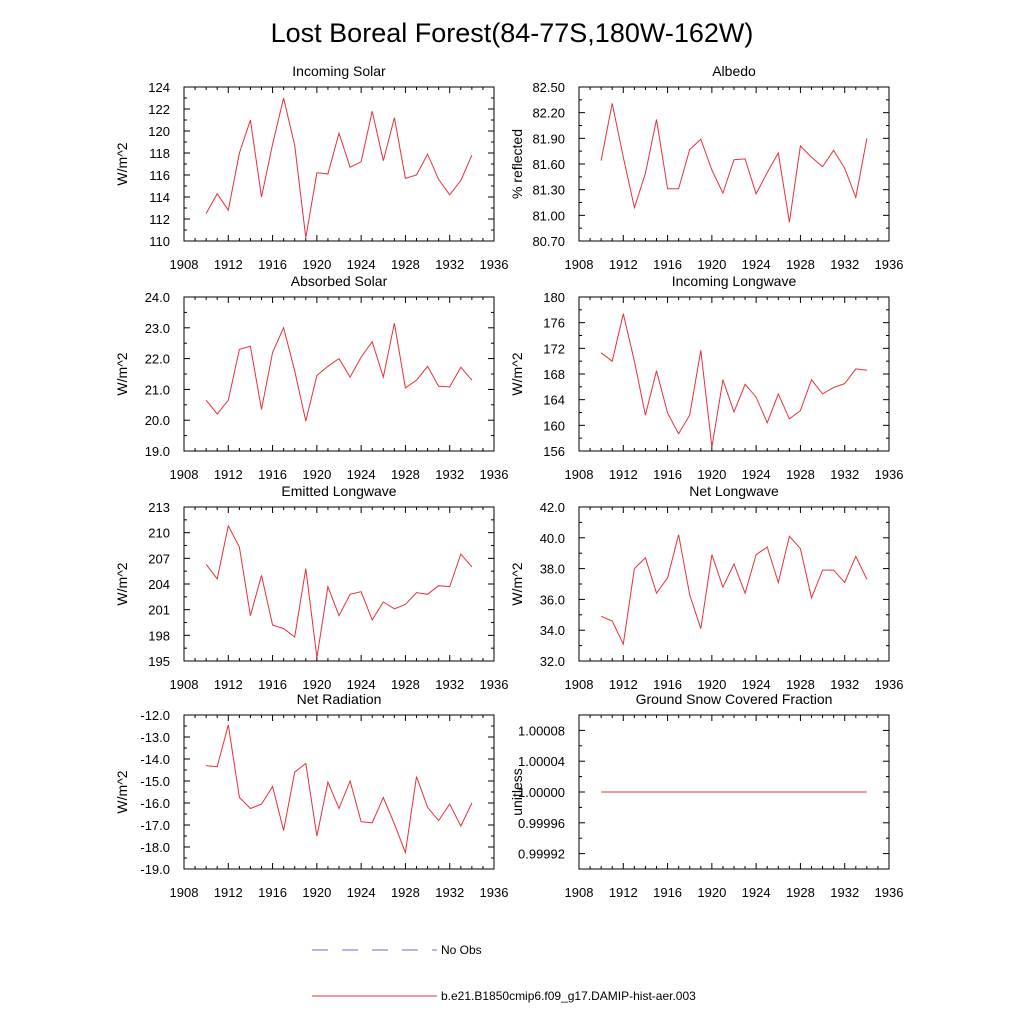  What do you see at coordinates (157, 328) in the screenshot?
I see `y-tick-label: 23.0` at bounding box center [157, 328].